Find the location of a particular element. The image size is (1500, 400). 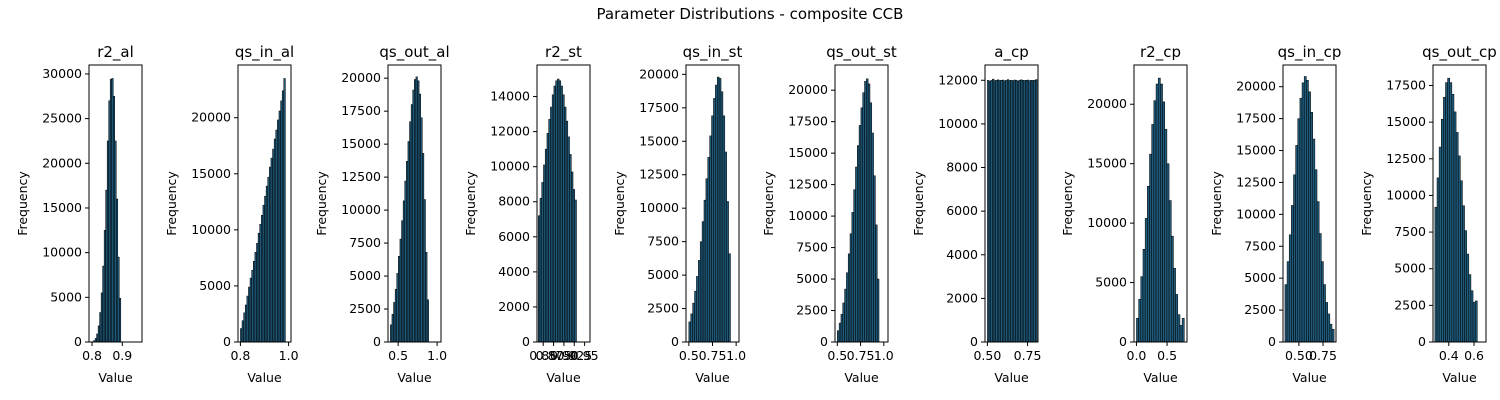

subplot-title: r2_cp is located at coordinates (1160, 52).